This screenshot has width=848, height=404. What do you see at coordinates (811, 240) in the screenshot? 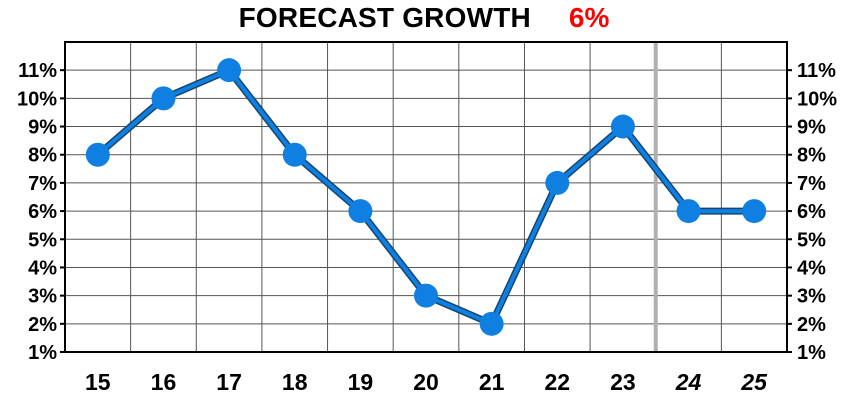
I see `y-tick-label-right: 5%` at bounding box center [811, 240].